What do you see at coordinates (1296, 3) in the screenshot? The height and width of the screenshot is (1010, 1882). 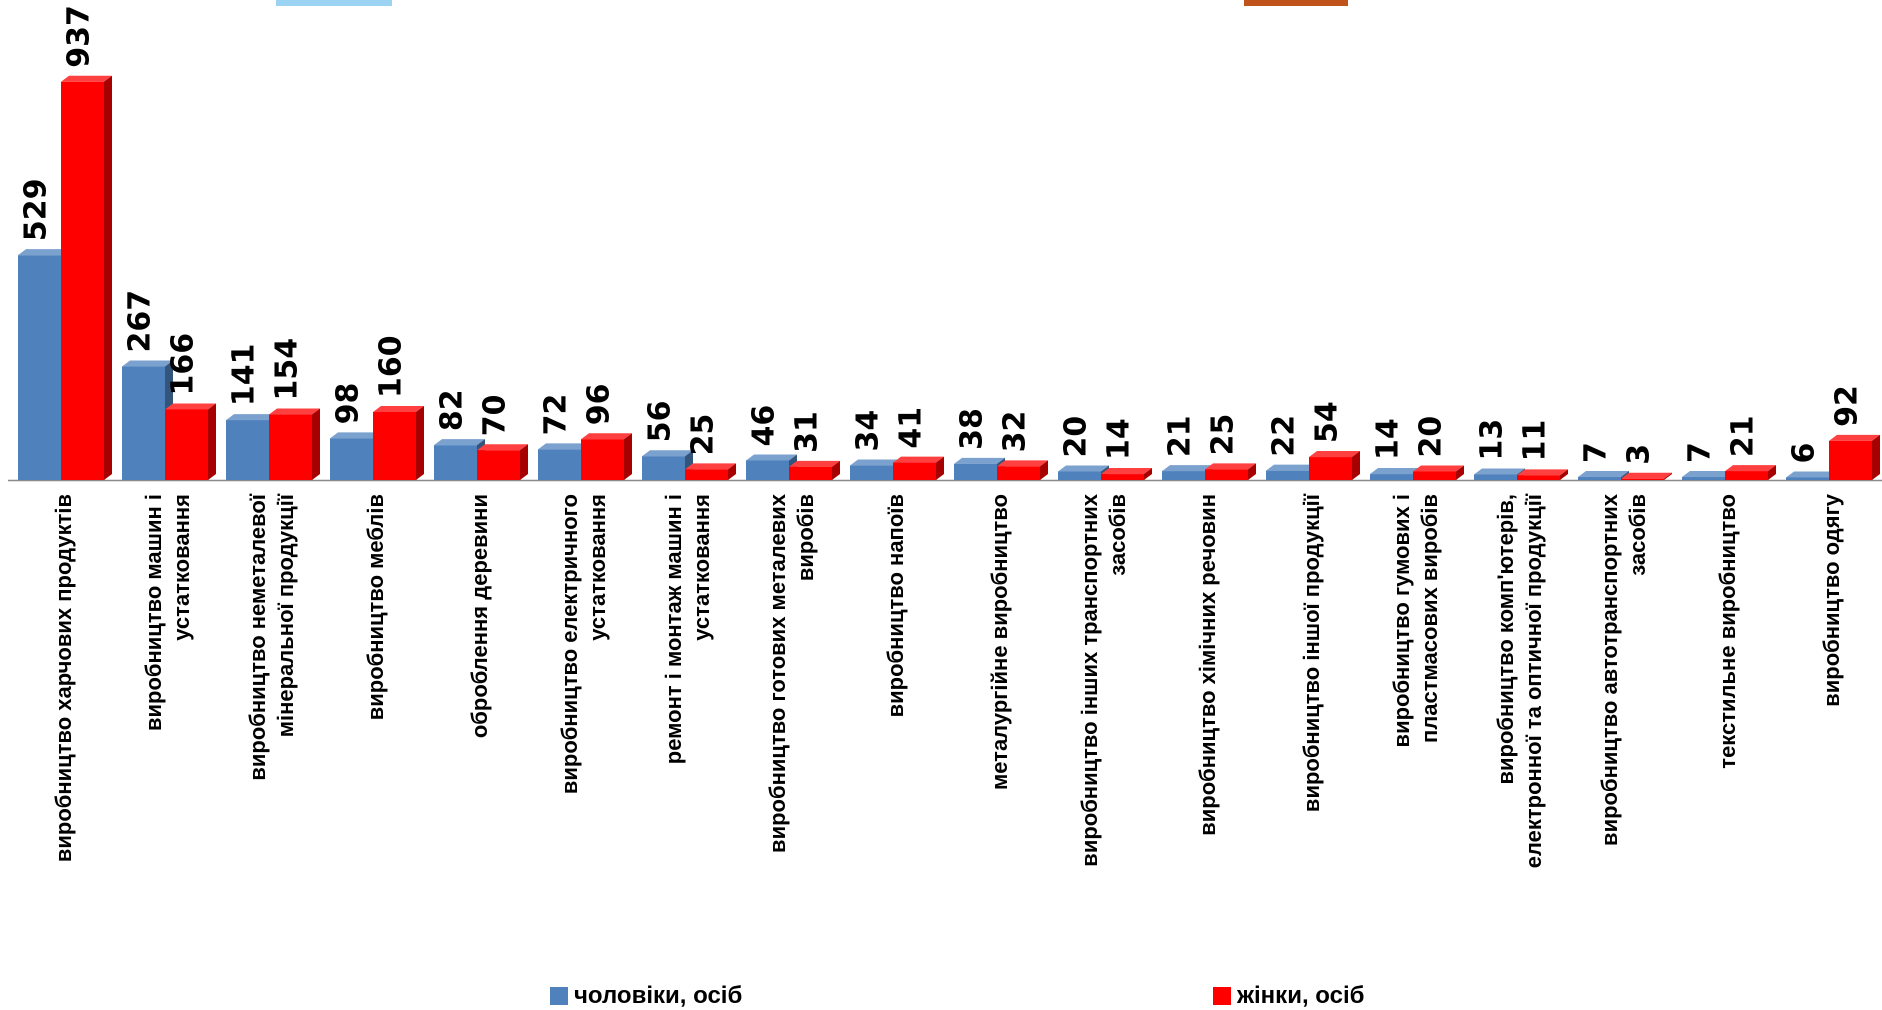 I see `decorative-orange-strip` at bounding box center [1296, 3].